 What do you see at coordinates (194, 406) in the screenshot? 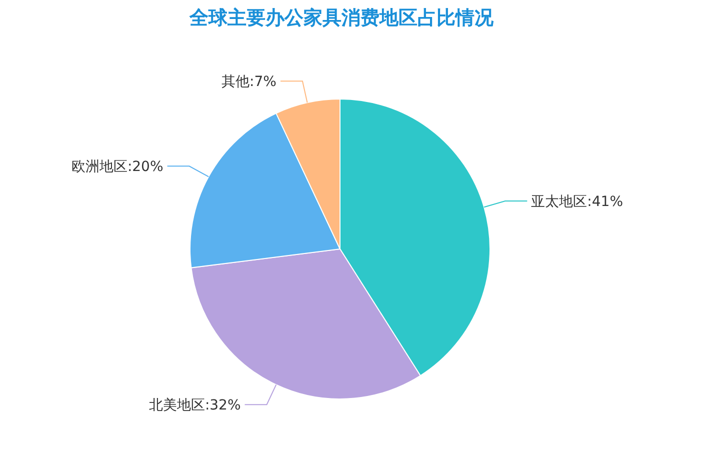
I see `slice-label: 北美地区:32%` at bounding box center [194, 406].